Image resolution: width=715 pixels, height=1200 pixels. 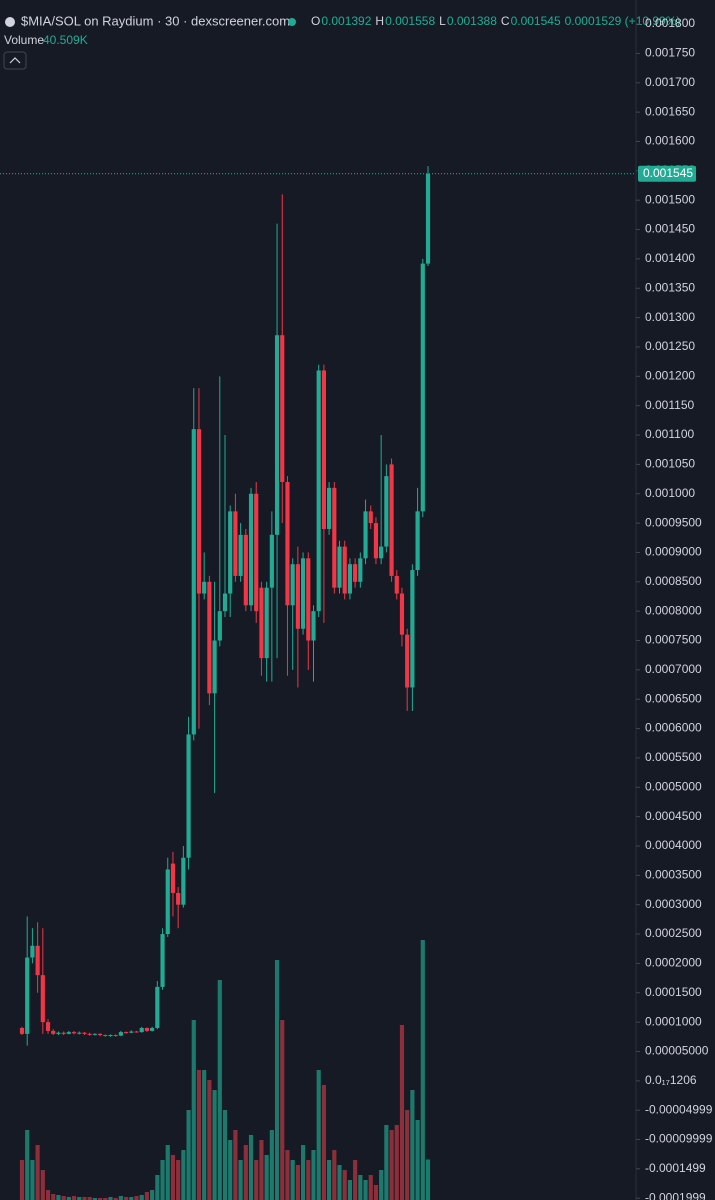 What do you see at coordinates (673, 610) in the screenshot?
I see `y-tick-label: 0.0008000` at bounding box center [673, 610].